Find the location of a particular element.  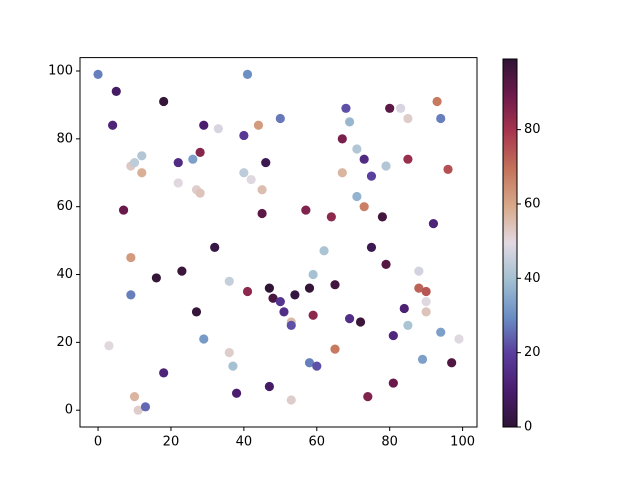

colorbar-tick-label: 20 is located at coordinates (532, 352).